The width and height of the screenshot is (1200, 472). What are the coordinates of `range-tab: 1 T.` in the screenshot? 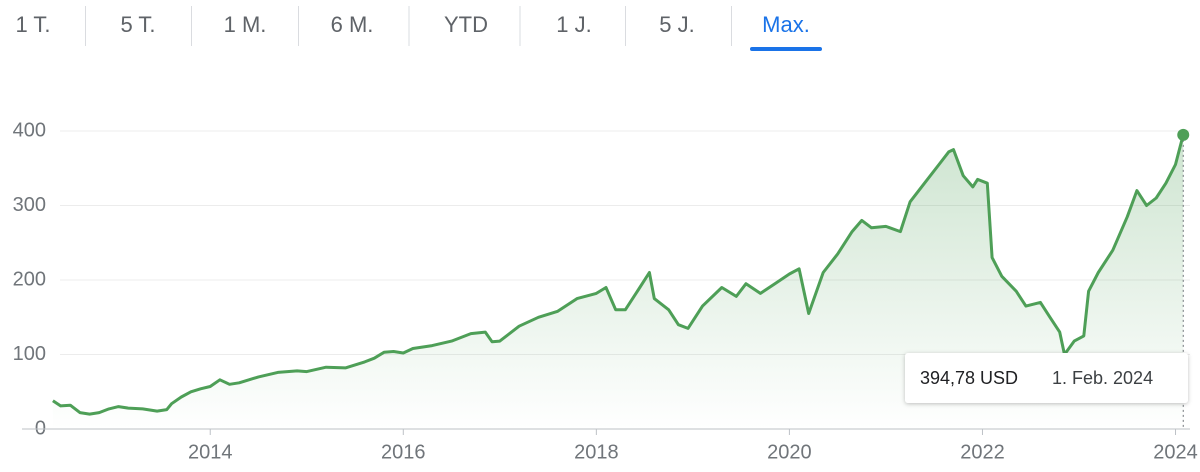 It's located at (32, 24).